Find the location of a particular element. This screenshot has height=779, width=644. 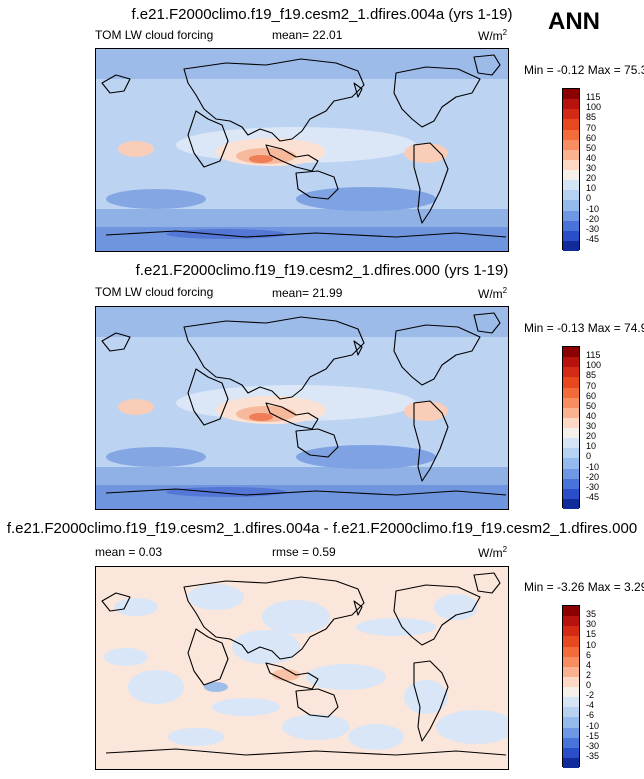

colorbar-tick-label: 35 is located at coordinates (591, 614).